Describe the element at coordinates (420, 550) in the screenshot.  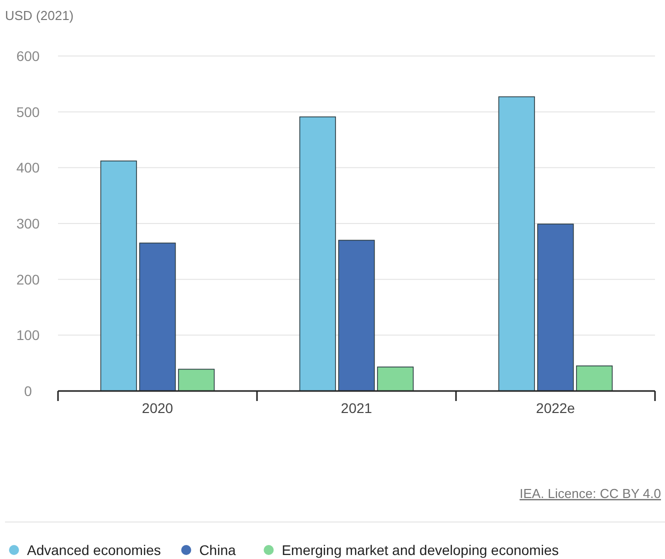
I see `legend-label: Emerging market and developing economies` at that location.